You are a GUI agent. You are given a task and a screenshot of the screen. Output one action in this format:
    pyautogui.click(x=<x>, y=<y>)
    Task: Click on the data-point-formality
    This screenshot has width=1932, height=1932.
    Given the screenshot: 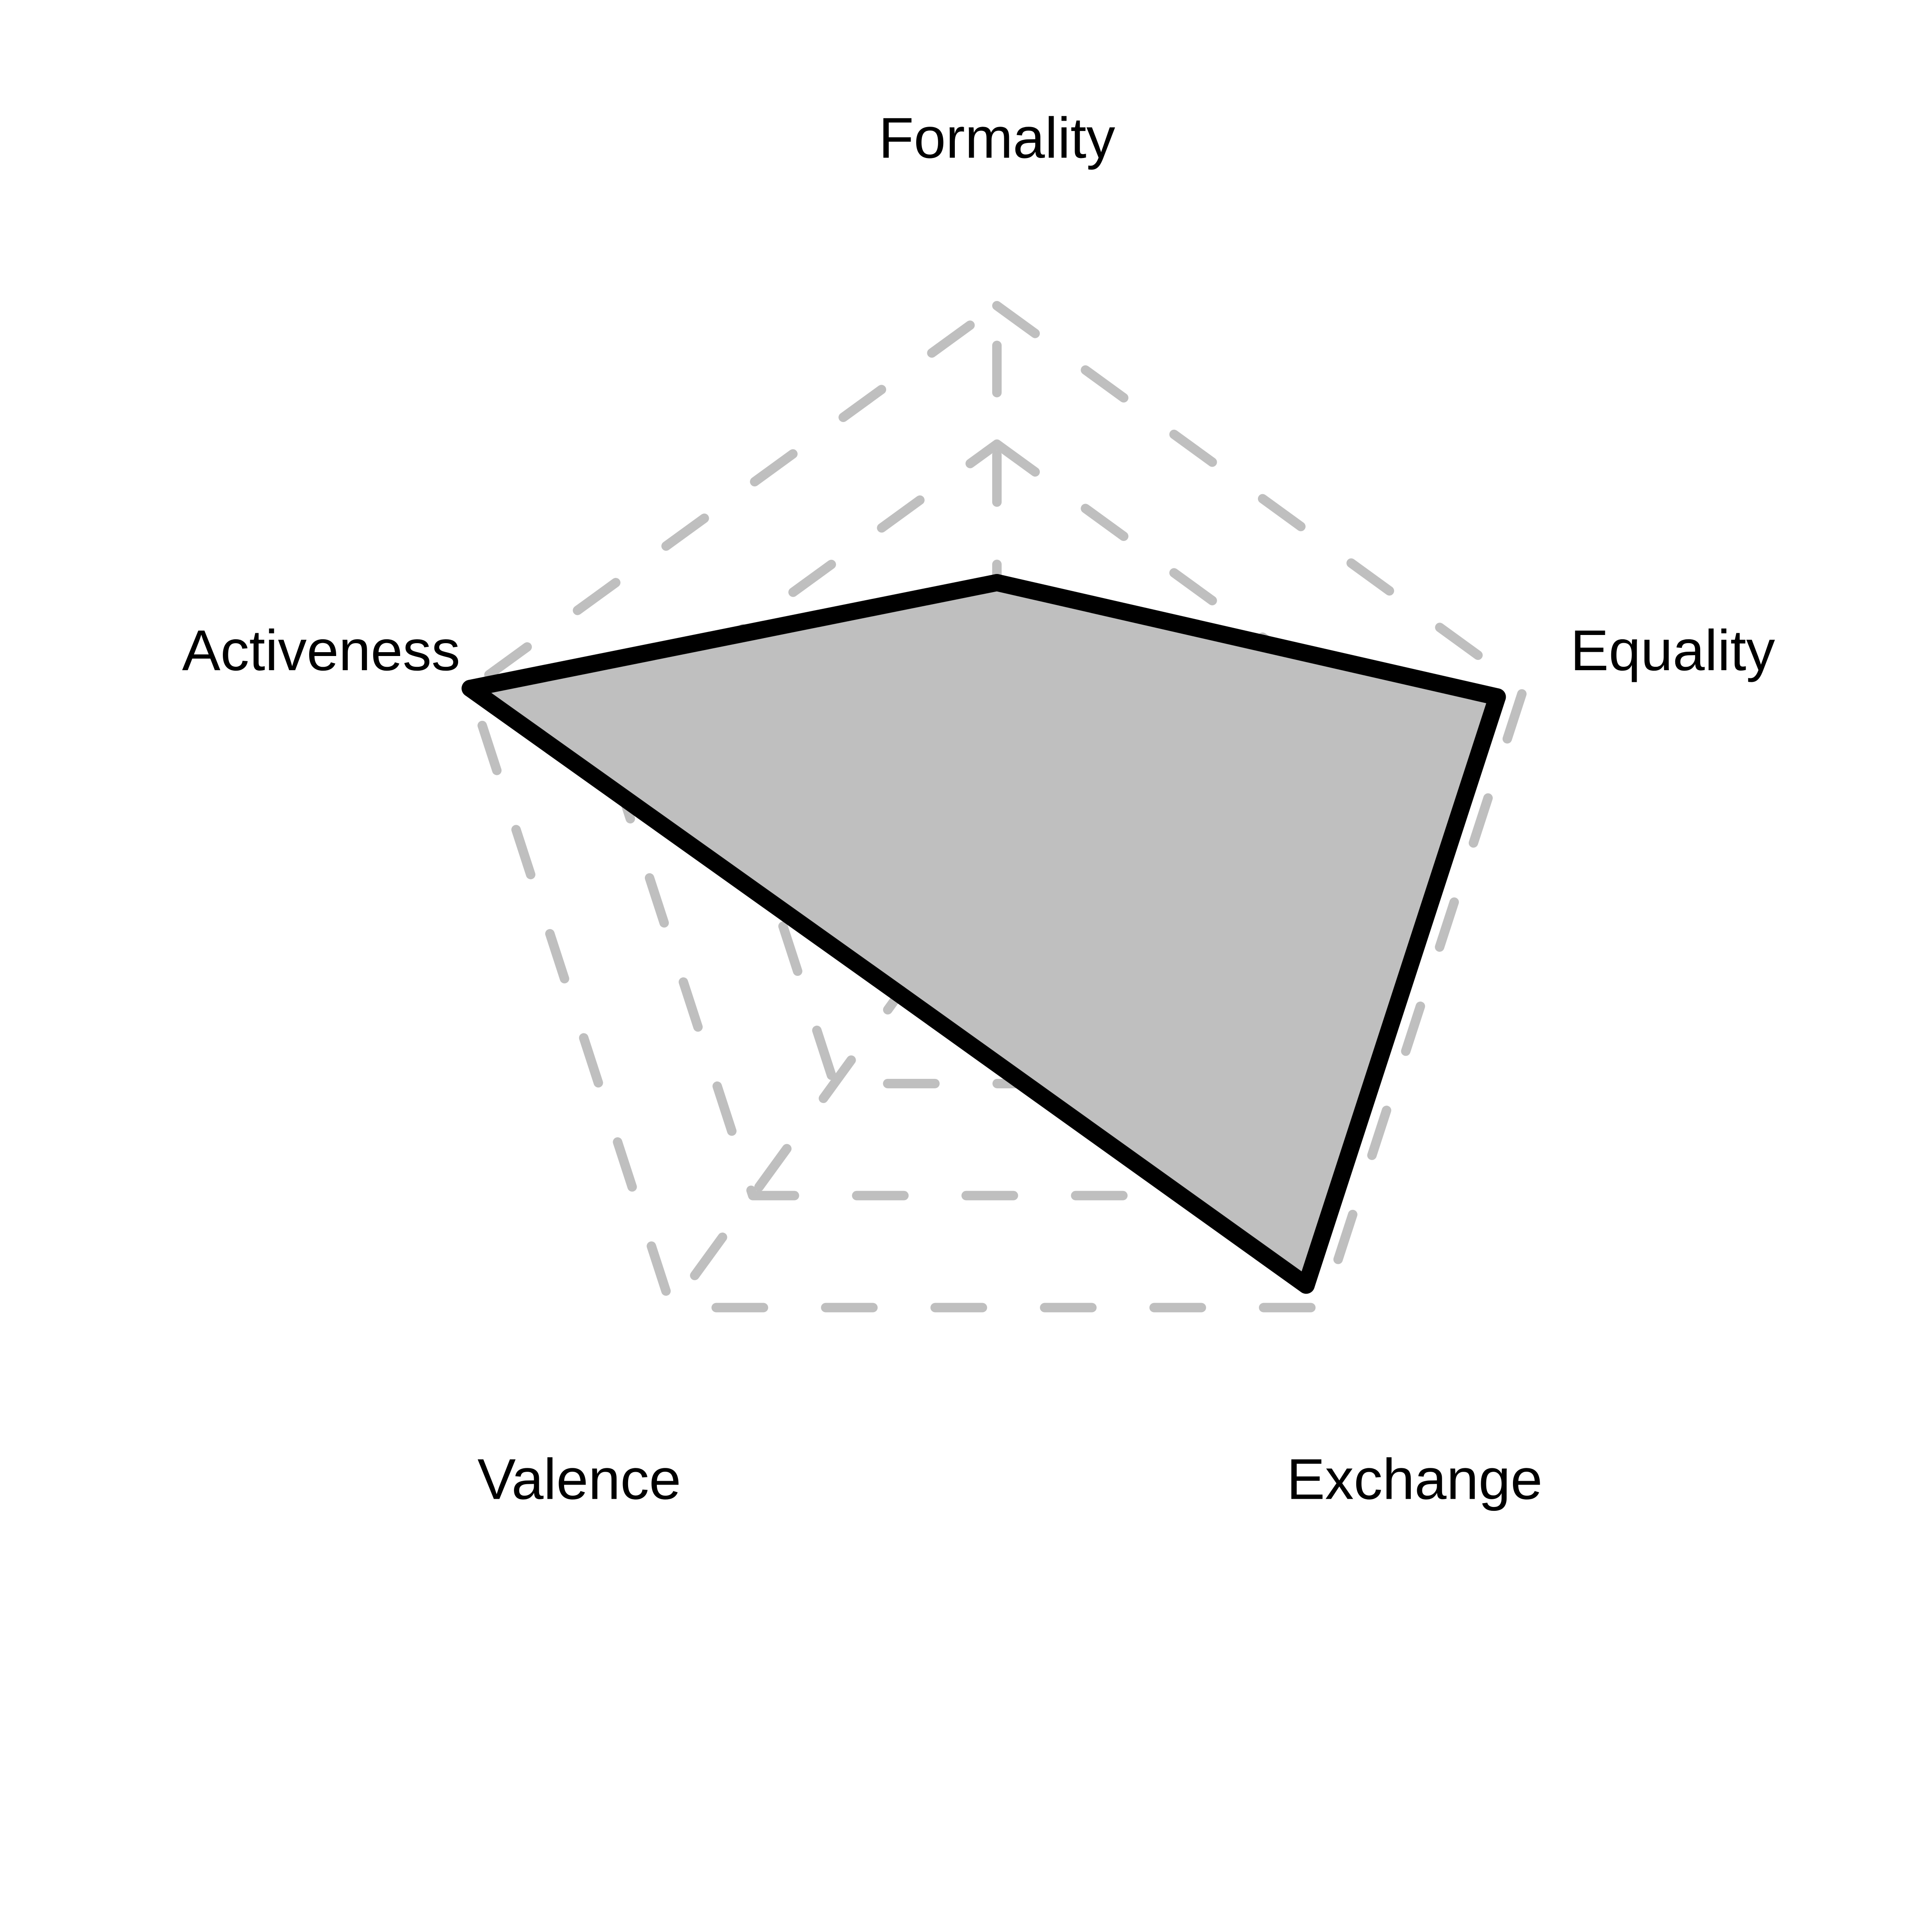 What is the action you would take?
    pyautogui.click(x=996, y=583)
    